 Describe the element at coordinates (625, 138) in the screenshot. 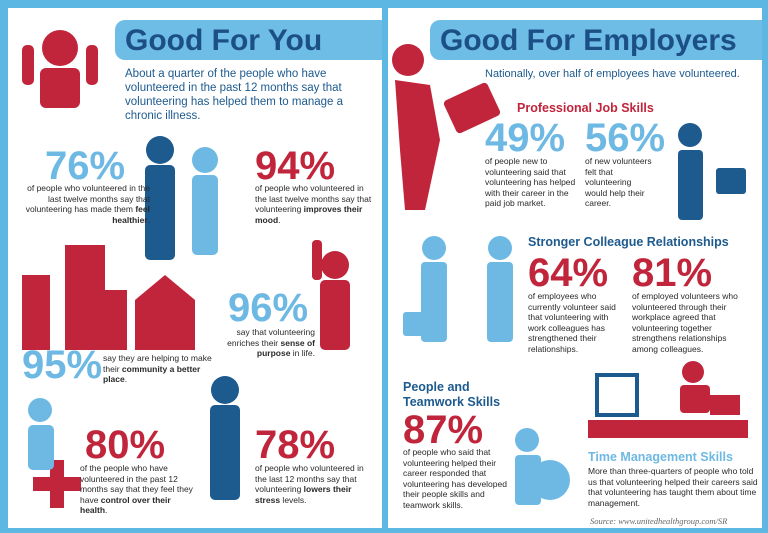

I see `stat-value: 56%` at that location.